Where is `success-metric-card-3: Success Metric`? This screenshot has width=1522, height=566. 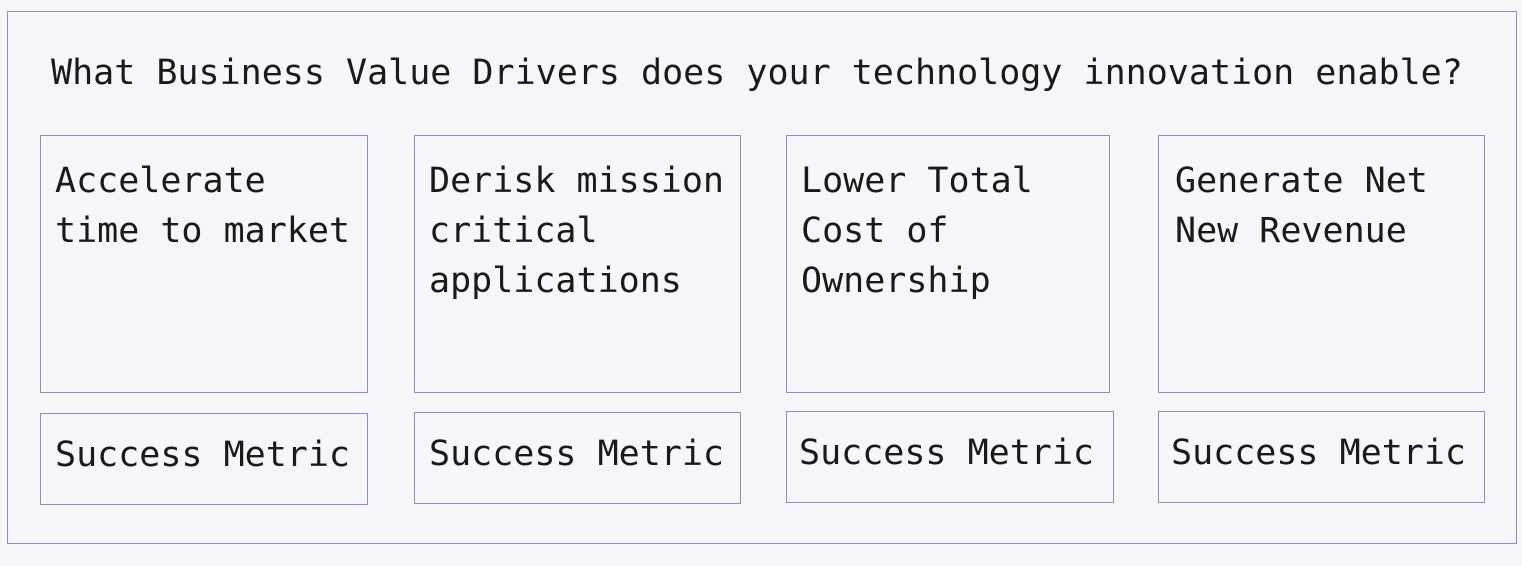
success-metric-card-3: Success Metric is located at coordinates (950, 457).